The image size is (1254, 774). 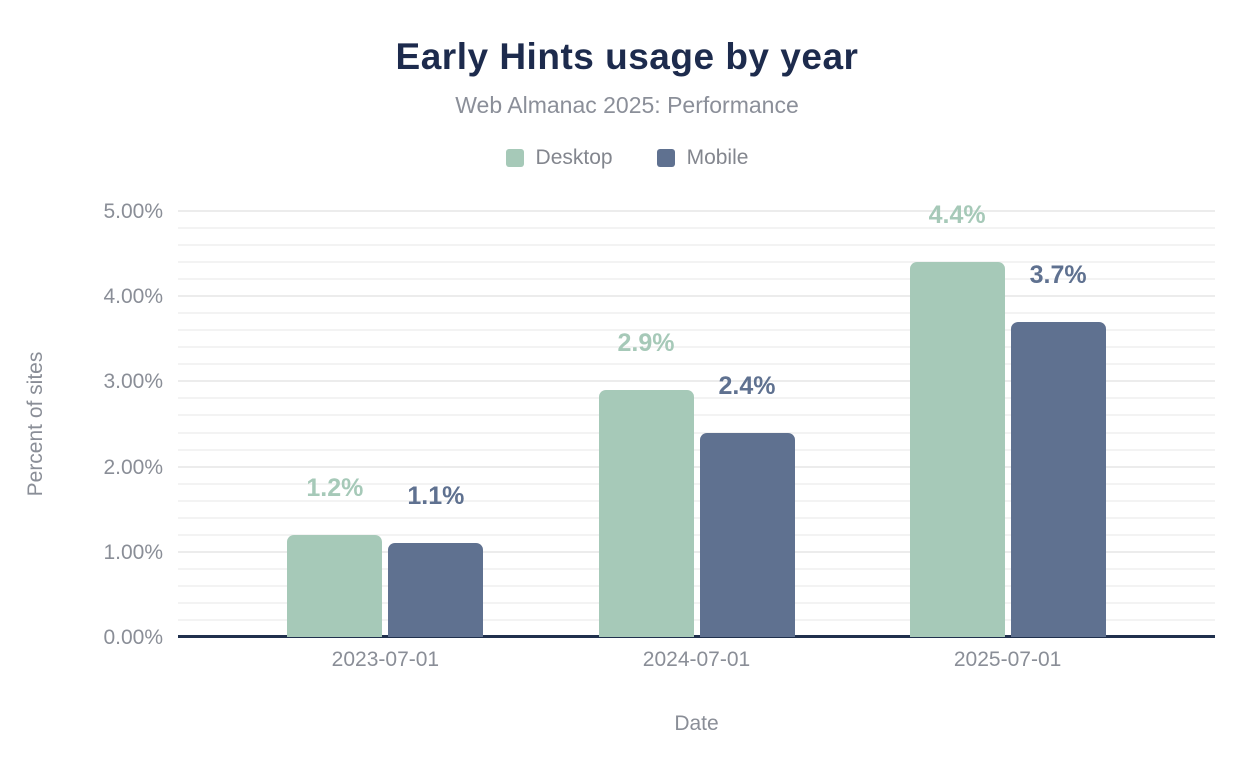 I want to click on value-label-mobile-2024-07-01: 2.4%, so click(x=747, y=385).